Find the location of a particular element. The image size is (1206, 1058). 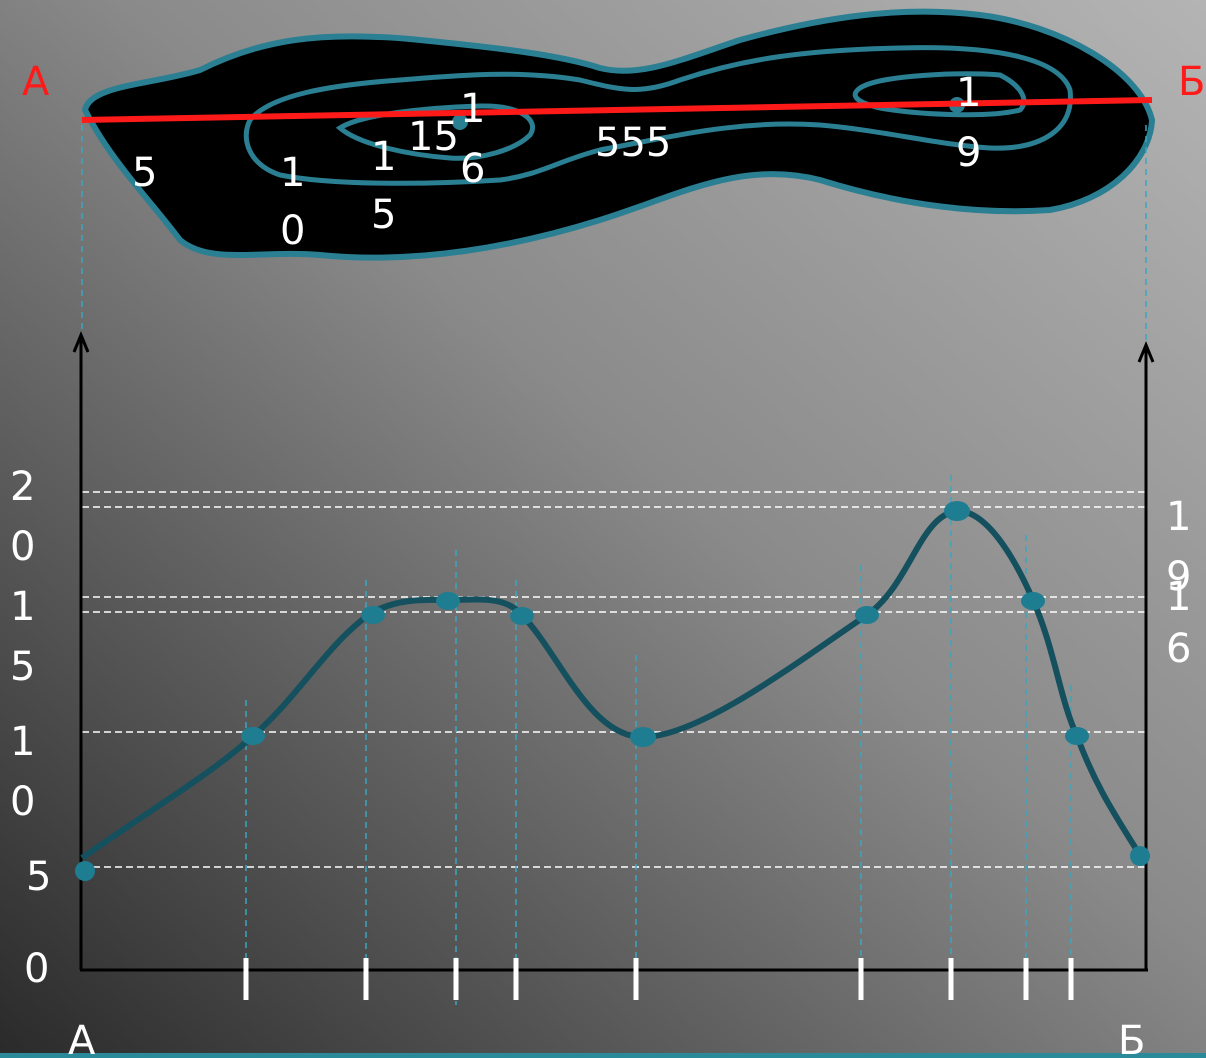

y-label: 5 is located at coordinates (38, 877).